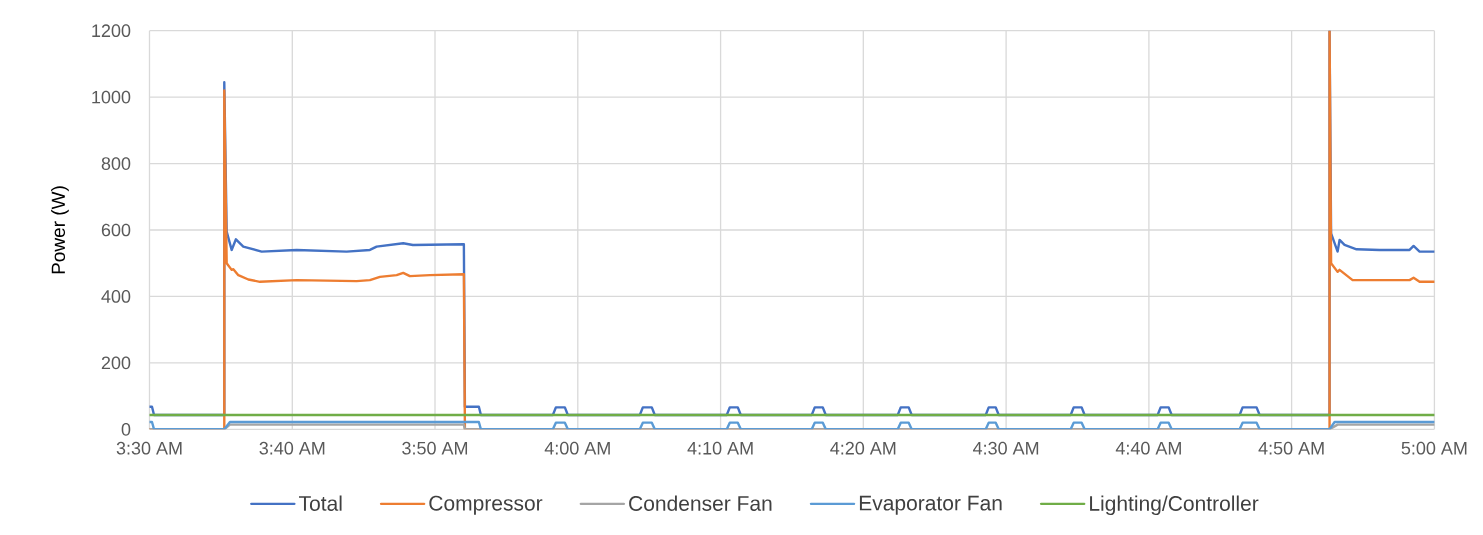 The width and height of the screenshot is (1483, 535). Describe the element at coordinates (435, 448) in the screenshot. I see `x-tick-label: 3:50 AM` at that location.